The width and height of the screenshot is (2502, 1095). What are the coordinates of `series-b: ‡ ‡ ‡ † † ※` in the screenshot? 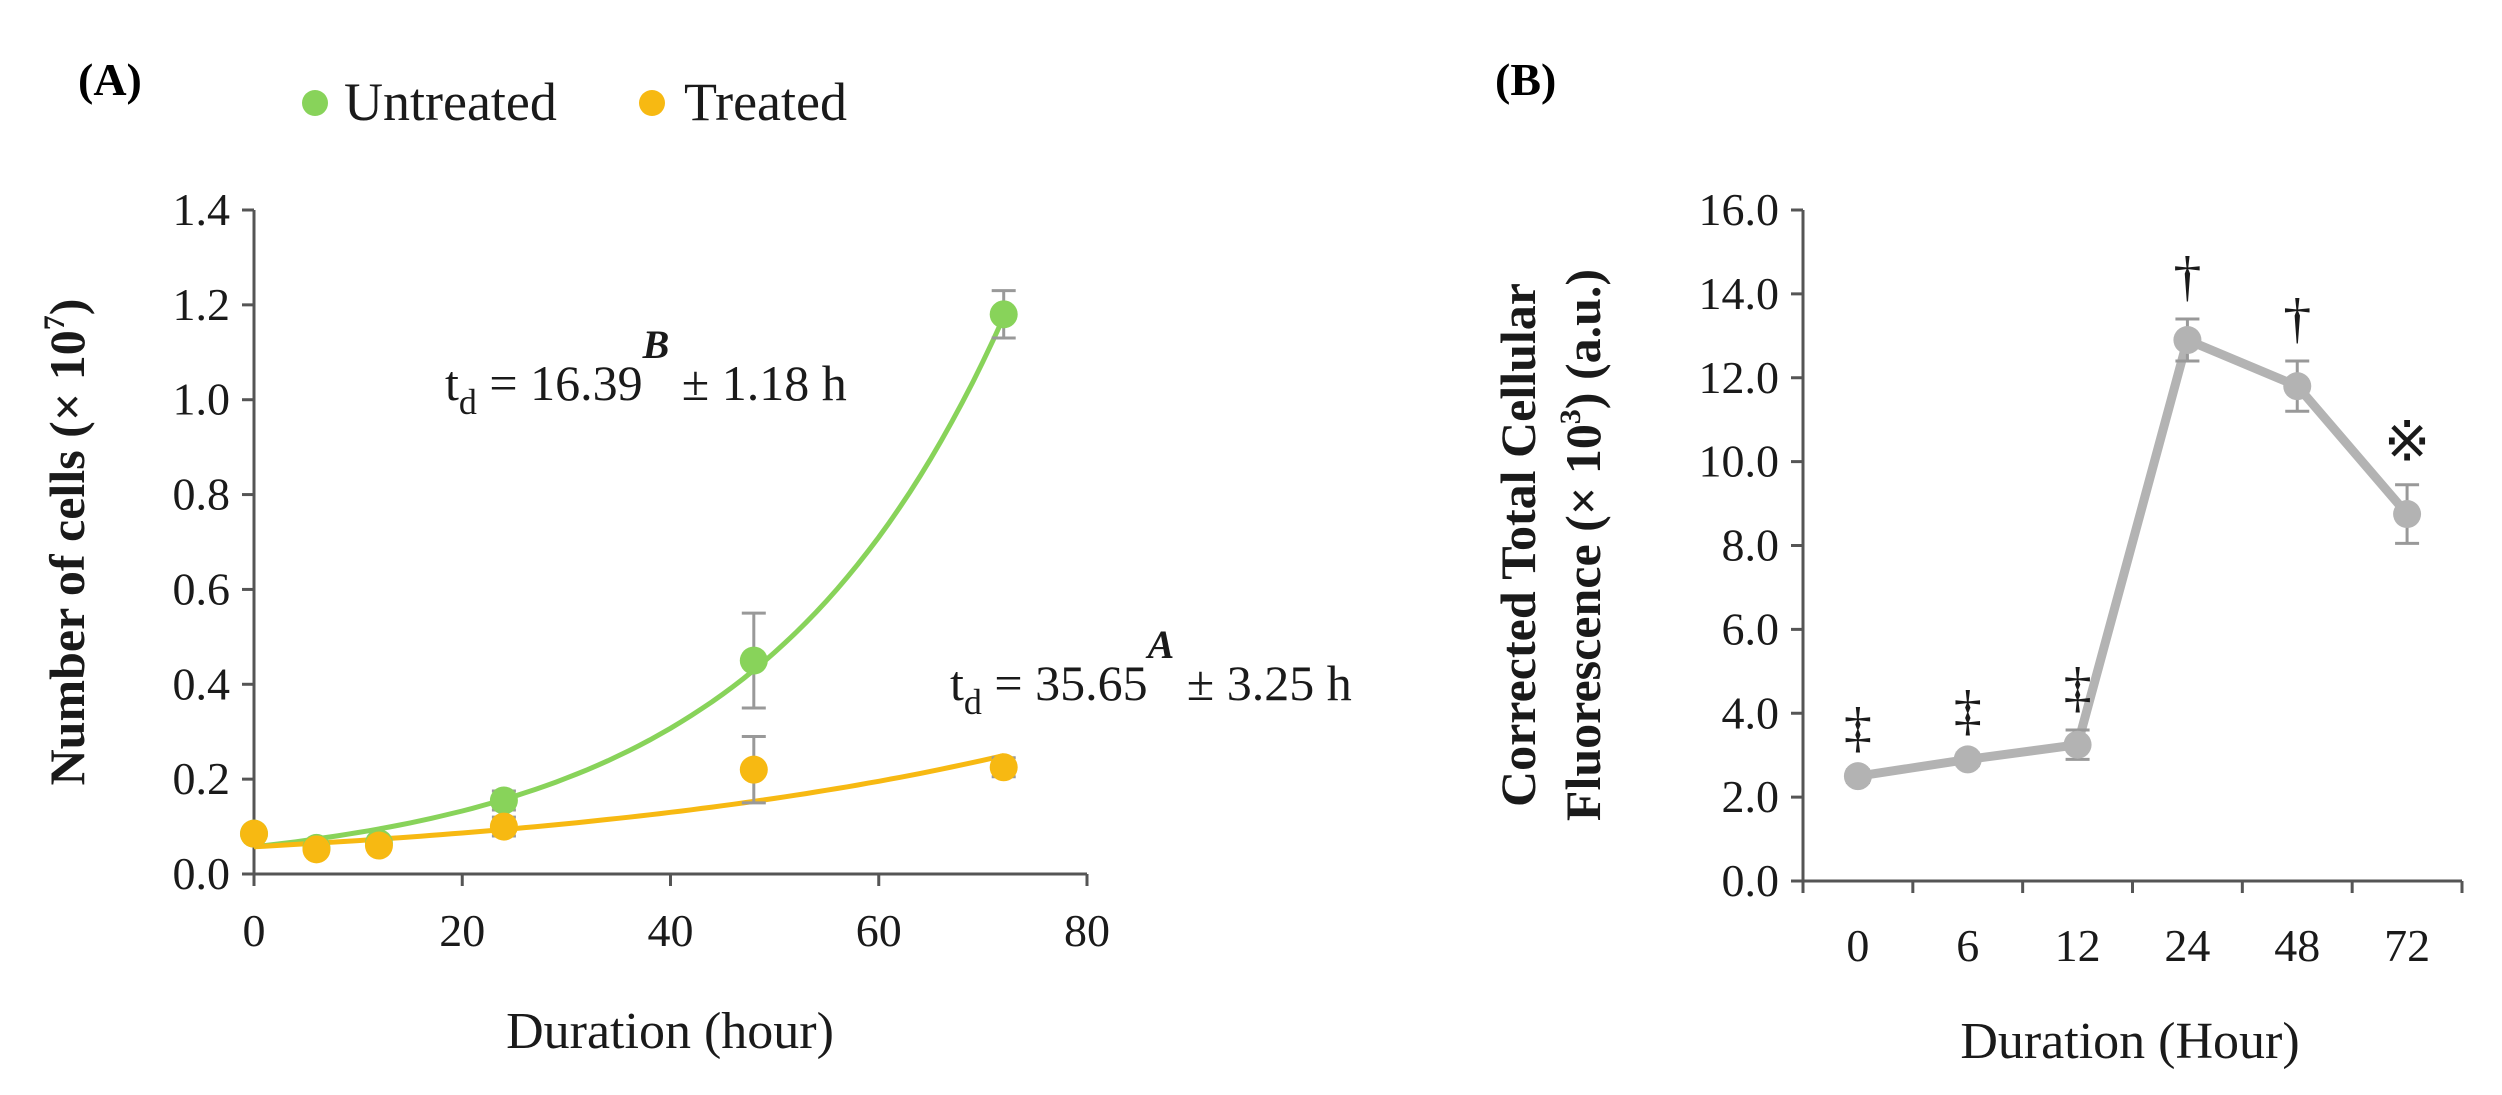 It's located at (2137, 518).